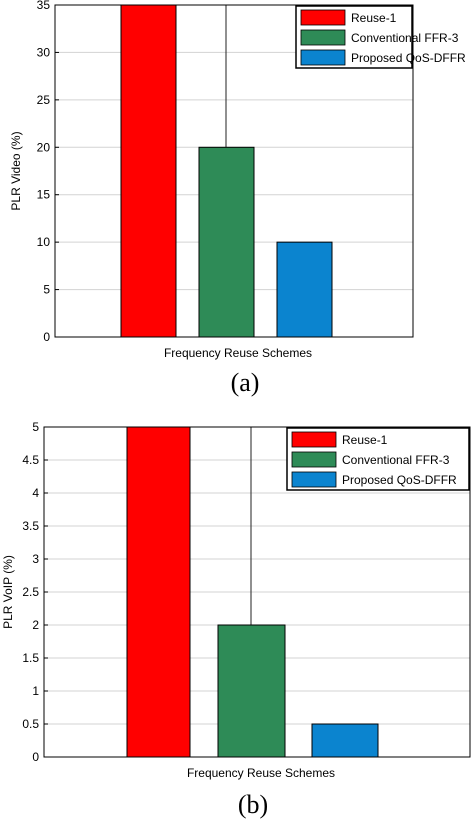  I want to click on chart-a-ytick-label: 20, so click(44, 147).